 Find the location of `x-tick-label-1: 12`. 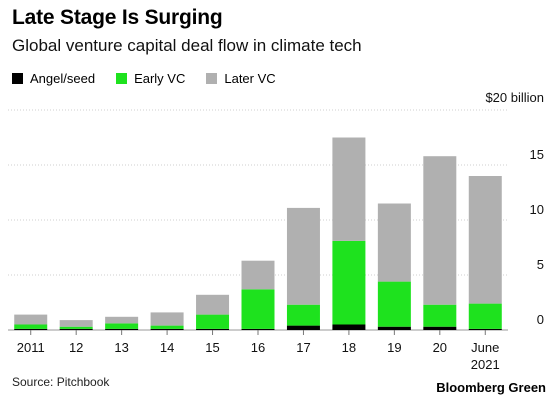

x-tick-label-1: 12 is located at coordinates (76, 347).